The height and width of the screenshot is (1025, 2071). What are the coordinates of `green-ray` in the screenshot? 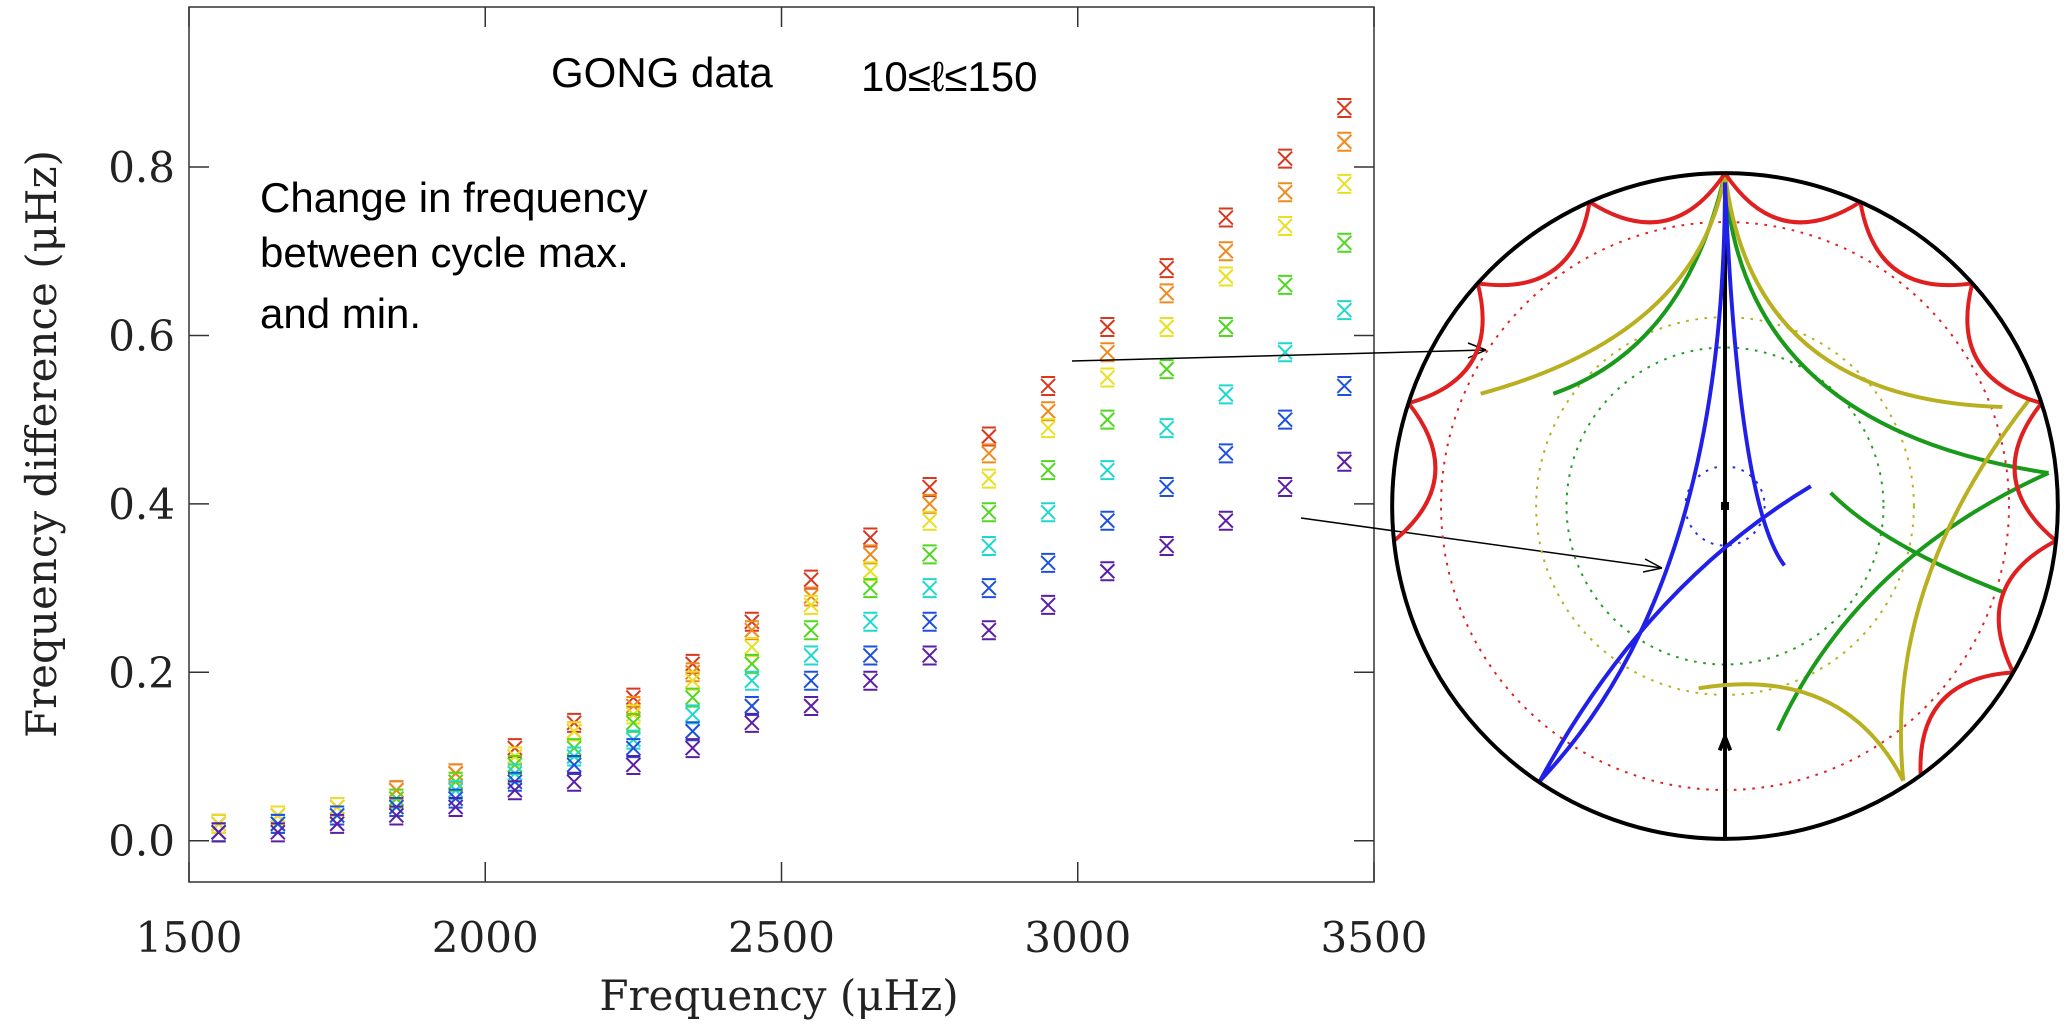 It's located at (1801, 452).